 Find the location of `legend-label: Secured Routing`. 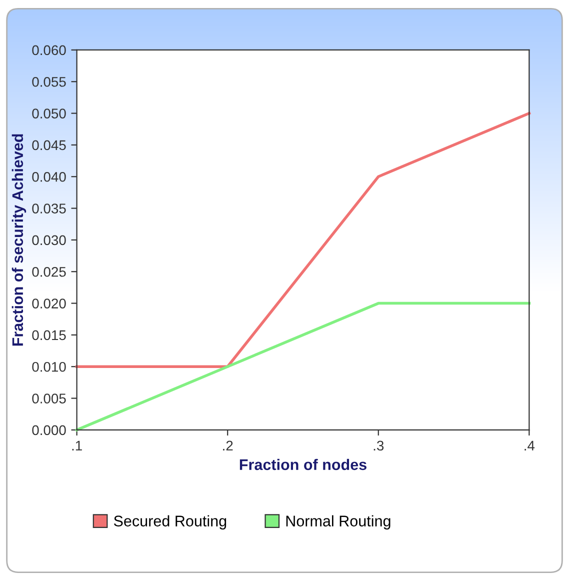

legend-label: Secured Routing is located at coordinates (170, 522).